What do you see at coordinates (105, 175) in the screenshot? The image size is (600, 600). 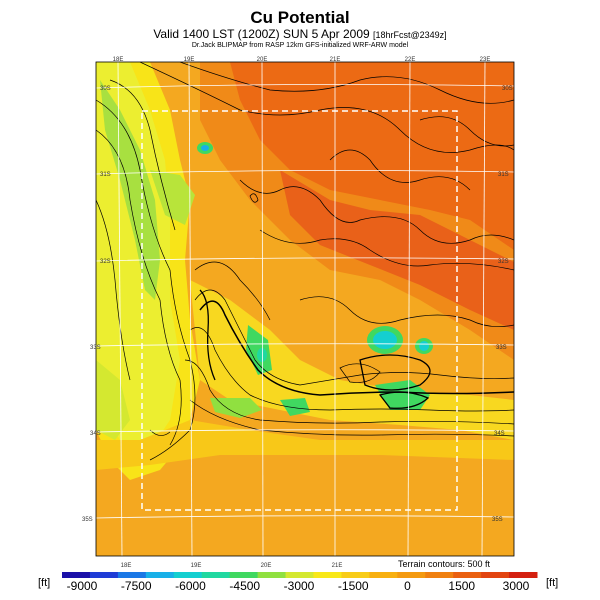 I see `lat-label-left: 31S` at bounding box center [105, 175].